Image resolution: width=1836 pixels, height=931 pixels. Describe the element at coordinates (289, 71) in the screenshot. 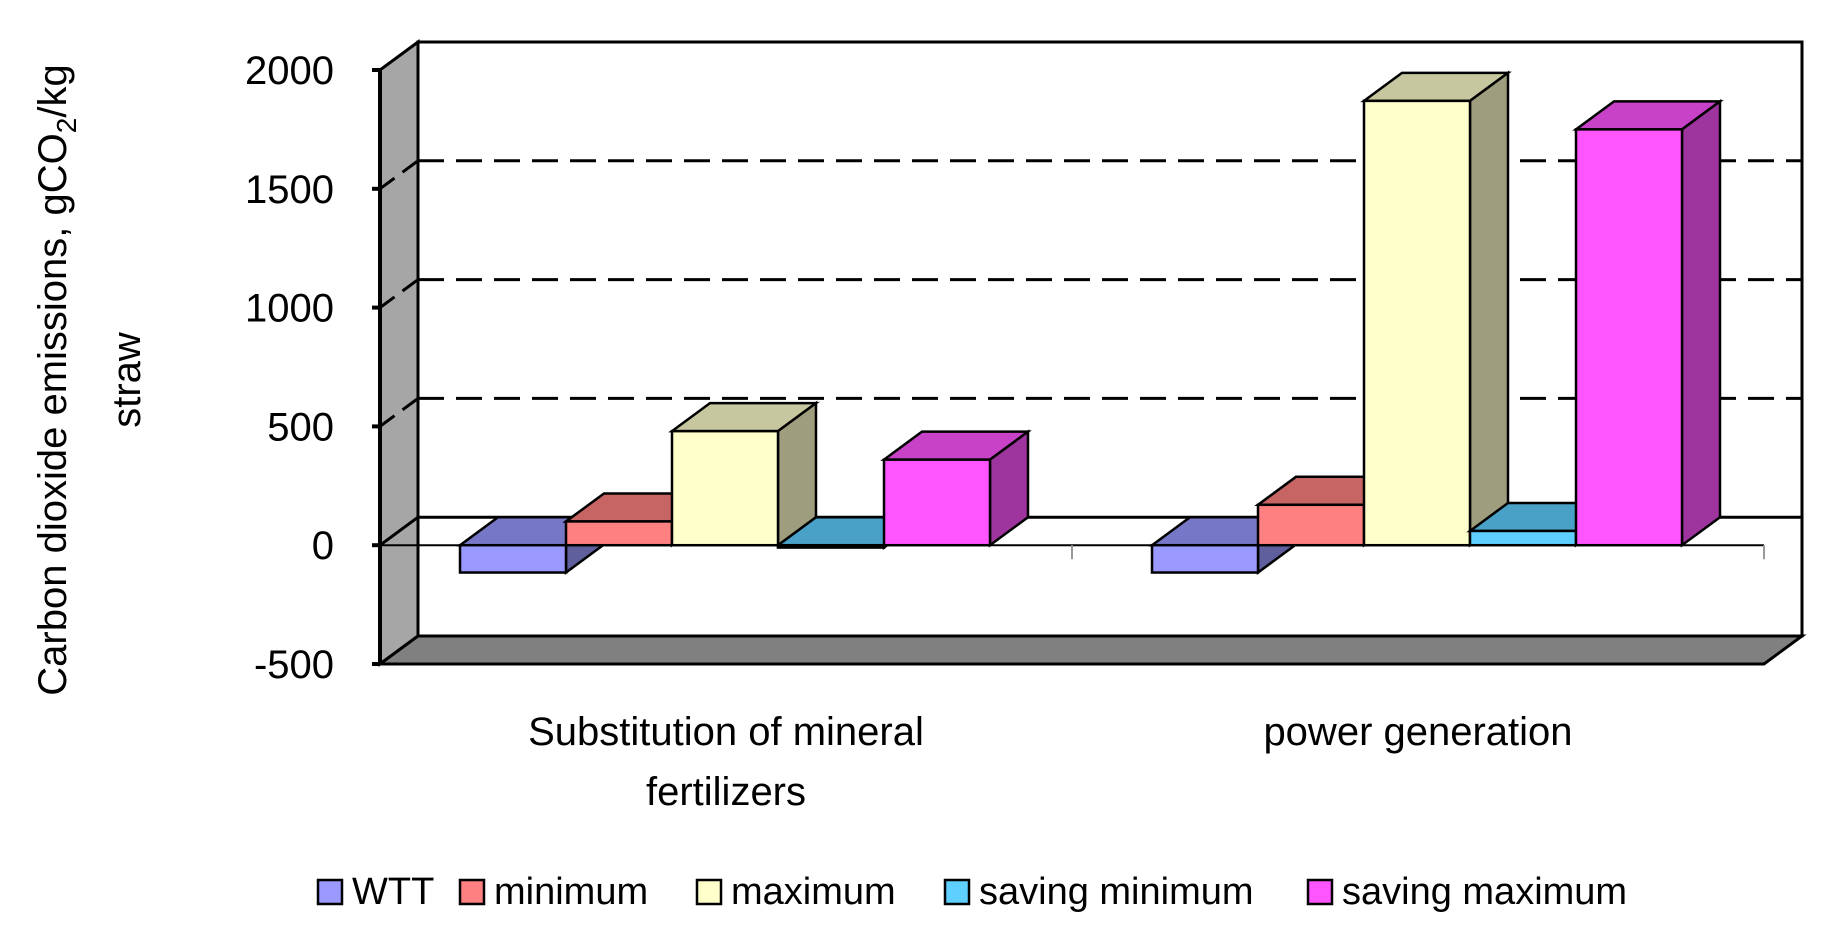

I see `y-tick-label: 2000` at that location.